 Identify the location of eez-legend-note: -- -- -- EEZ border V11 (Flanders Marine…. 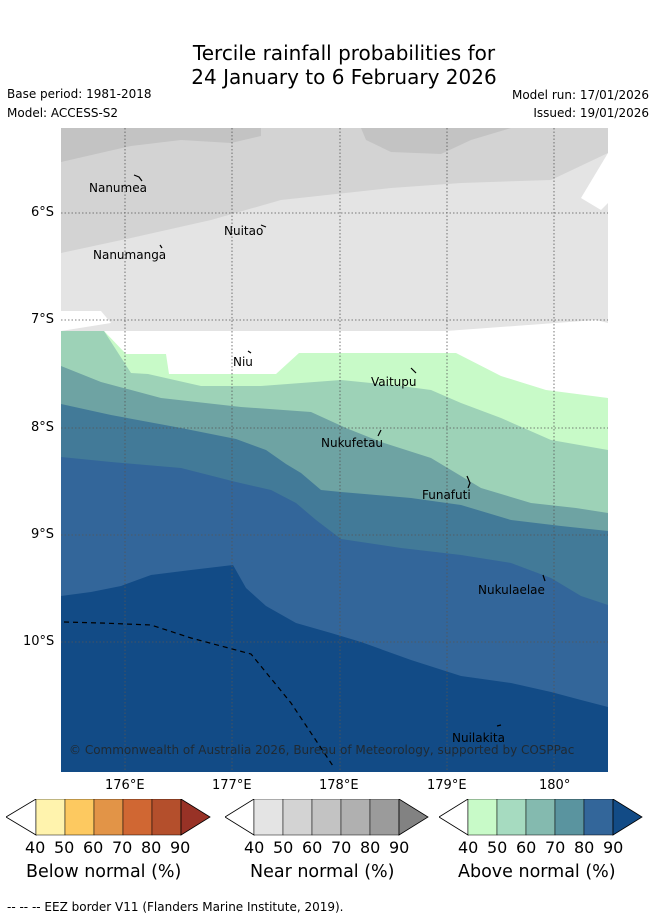
(175, 907).